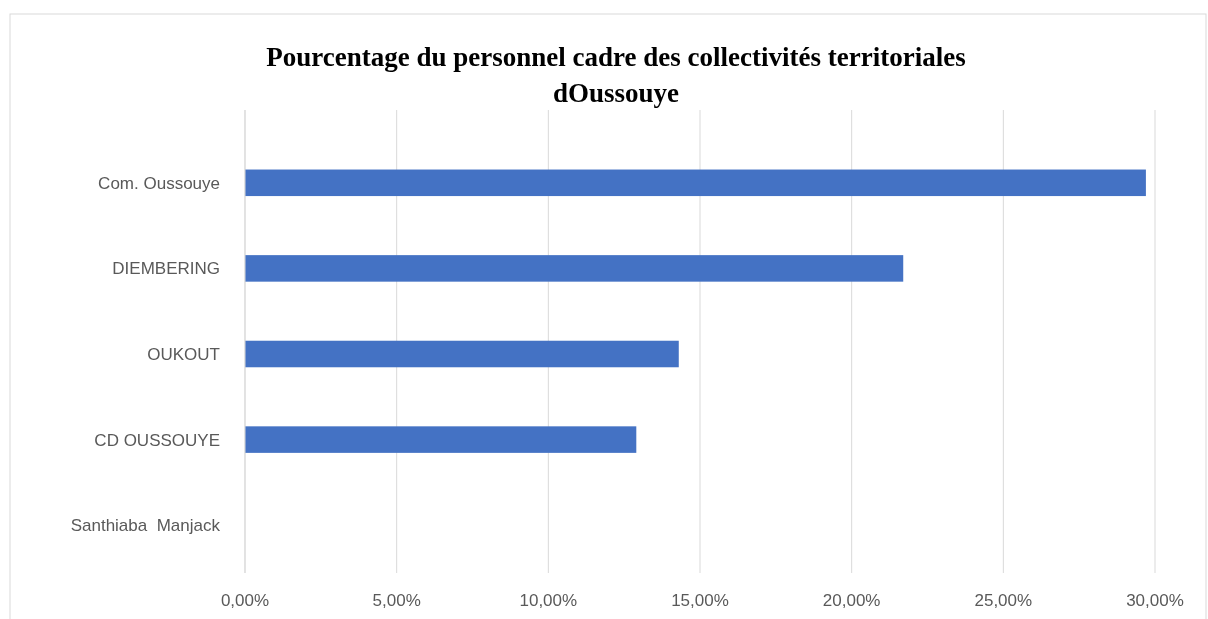  What do you see at coordinates (157, 440) in the screenshot?
I see `y-tick-label: CD OUSSOUYE` at bounding box center [157, 440].